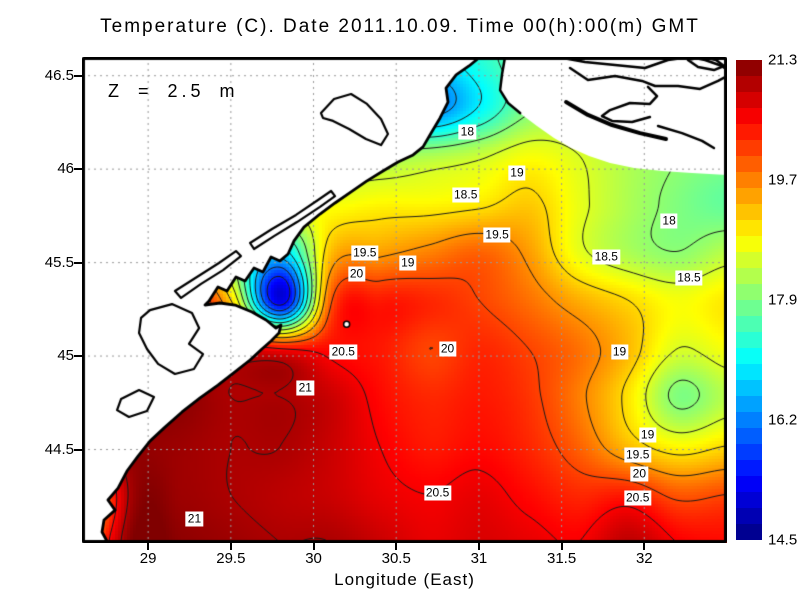  Describe the element at coordinates (783, 300) in the screenshot. I see `colorbar-tick-label: 17.9` at that location.